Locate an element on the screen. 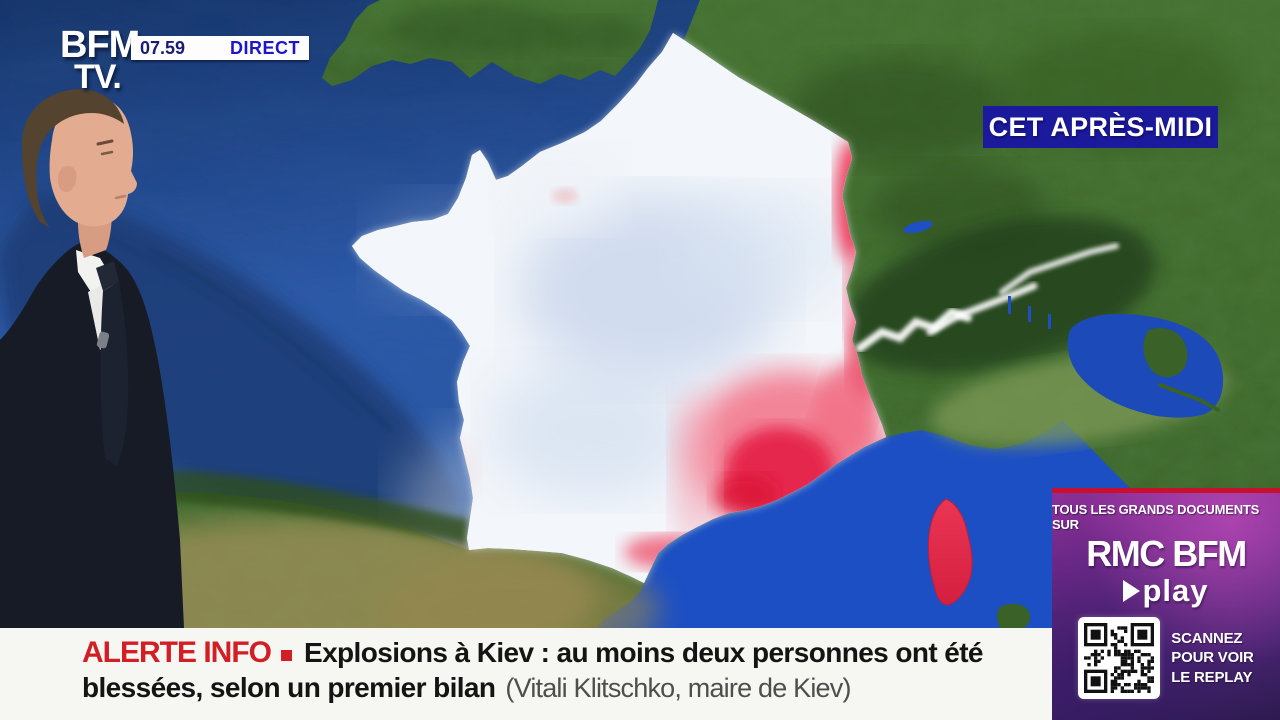 The width and height of the screenshot is (1280, 720). corsica-region is located at coordinates (950, 552).